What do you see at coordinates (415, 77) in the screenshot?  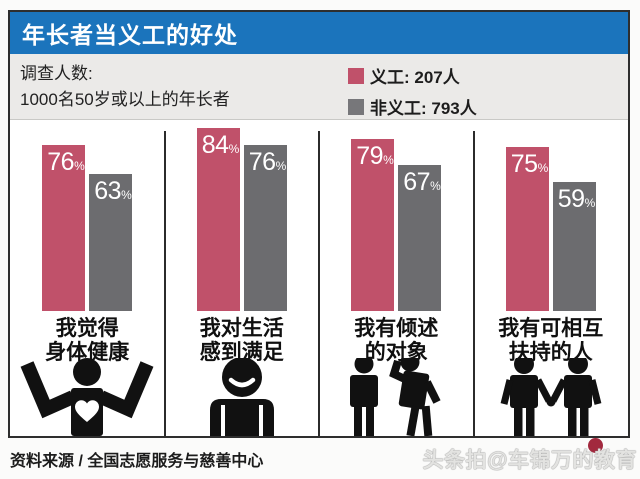 I see `legend-label-volunteer: 义工: 207人` at bounding box center [415, 77].